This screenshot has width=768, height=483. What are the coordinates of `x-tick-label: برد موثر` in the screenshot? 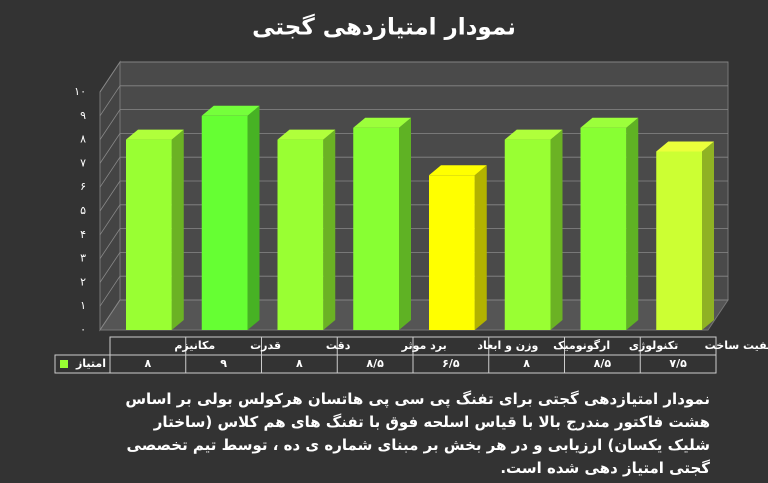 It's located at (424, 345).